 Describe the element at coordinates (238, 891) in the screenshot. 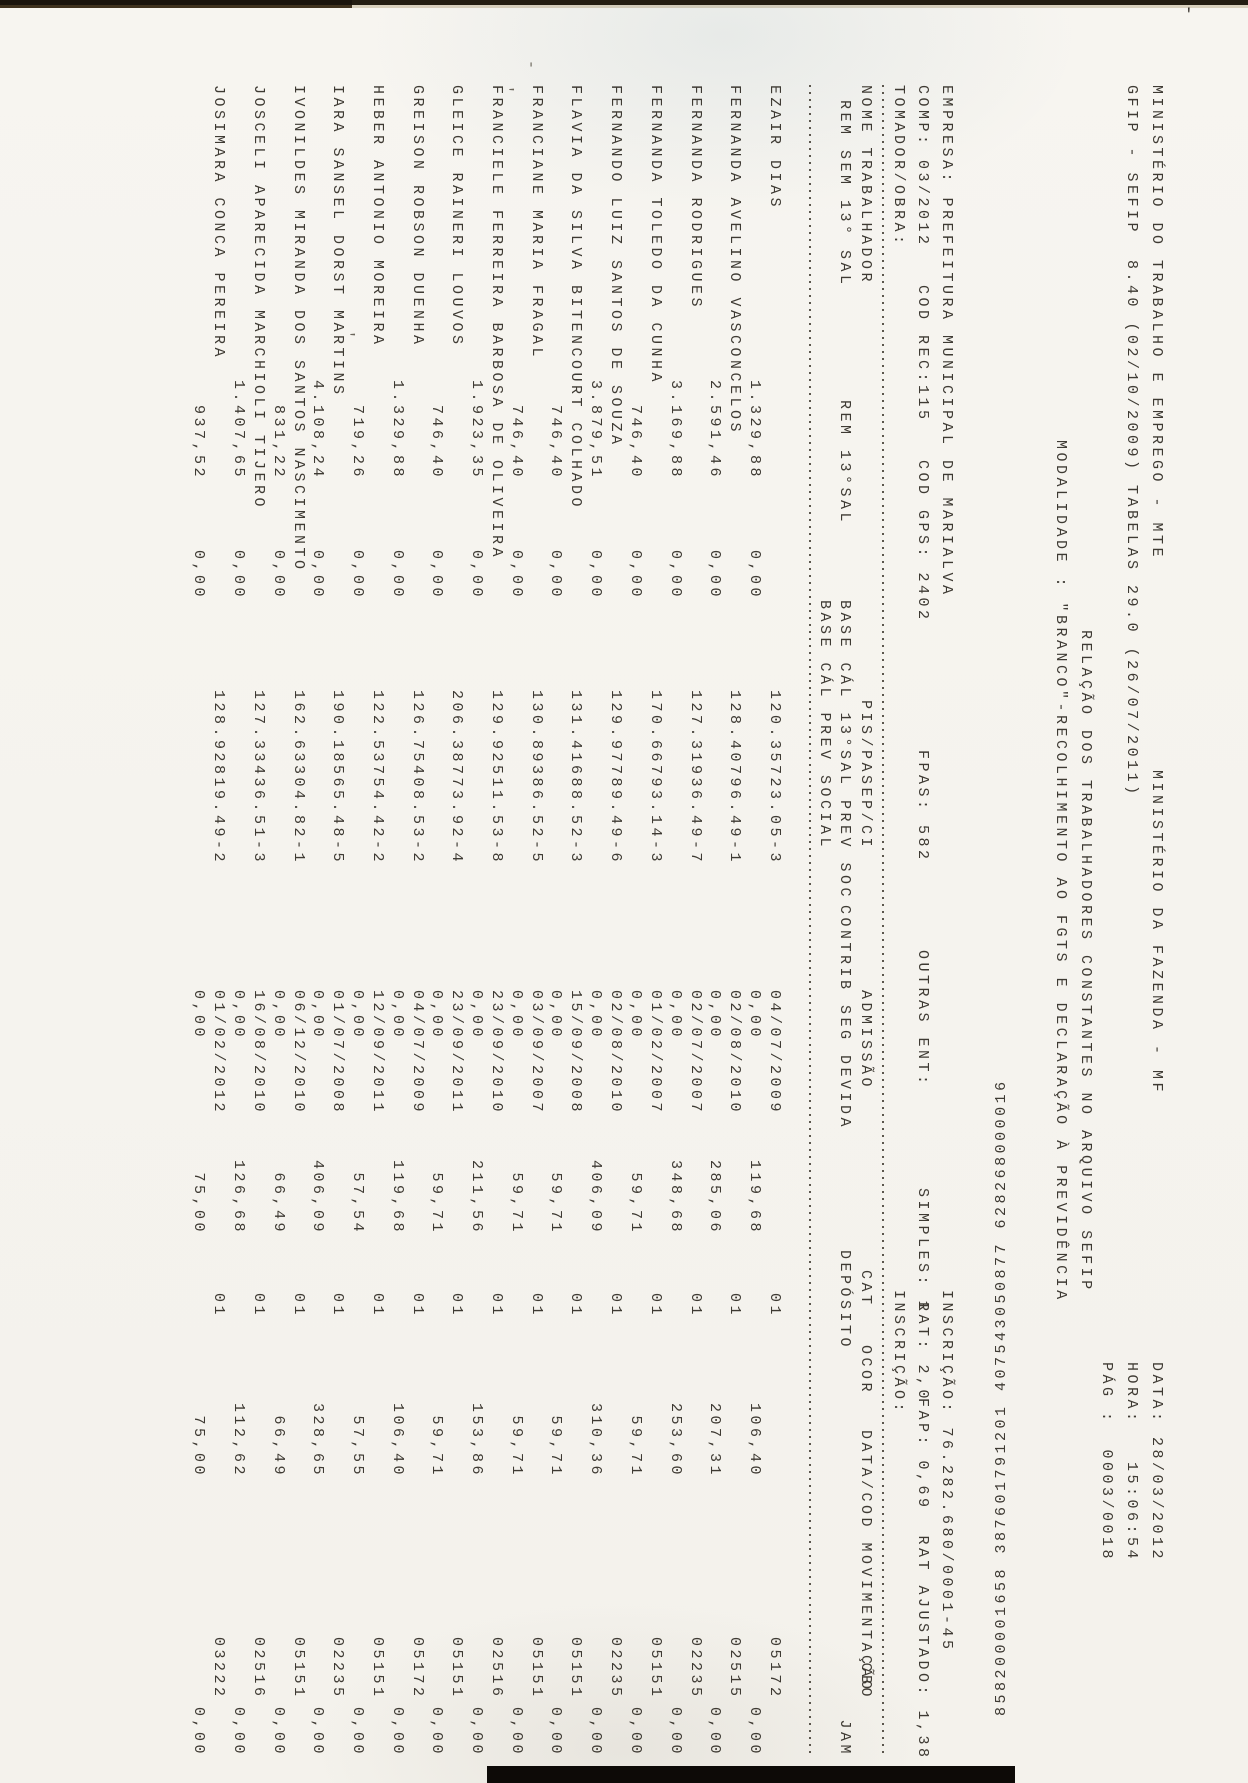

I see `worker-row-values-line: 1.407,65 0,00 0,00 126,68 112,62 0,00` at that location.